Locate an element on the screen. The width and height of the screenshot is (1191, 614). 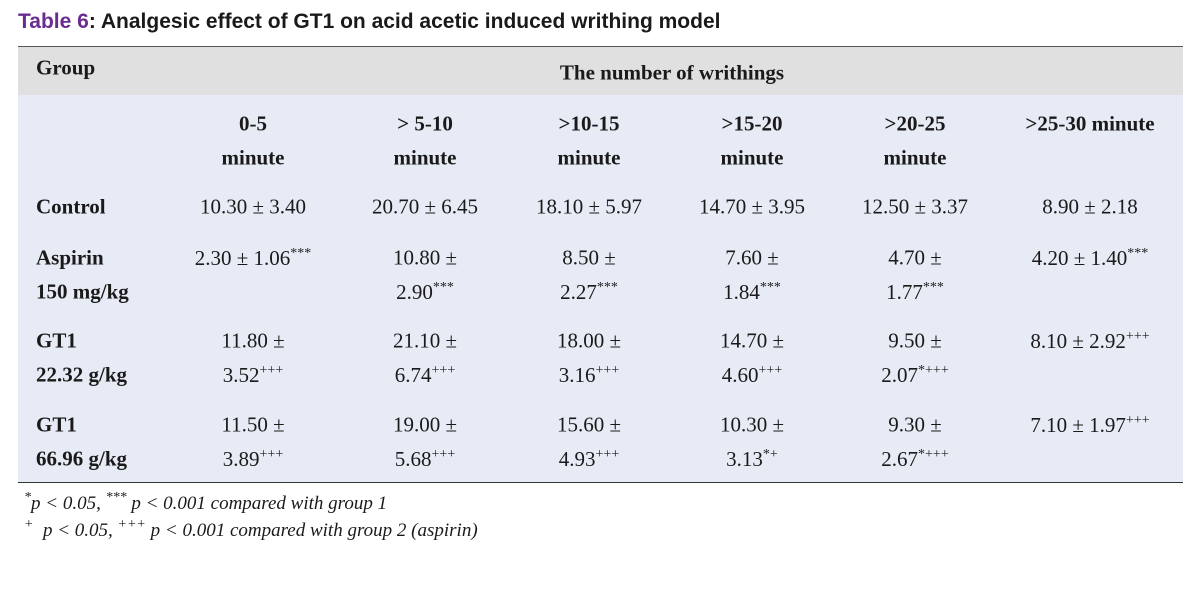
cell: 15.60 ± is located at coordinates (589, 424).